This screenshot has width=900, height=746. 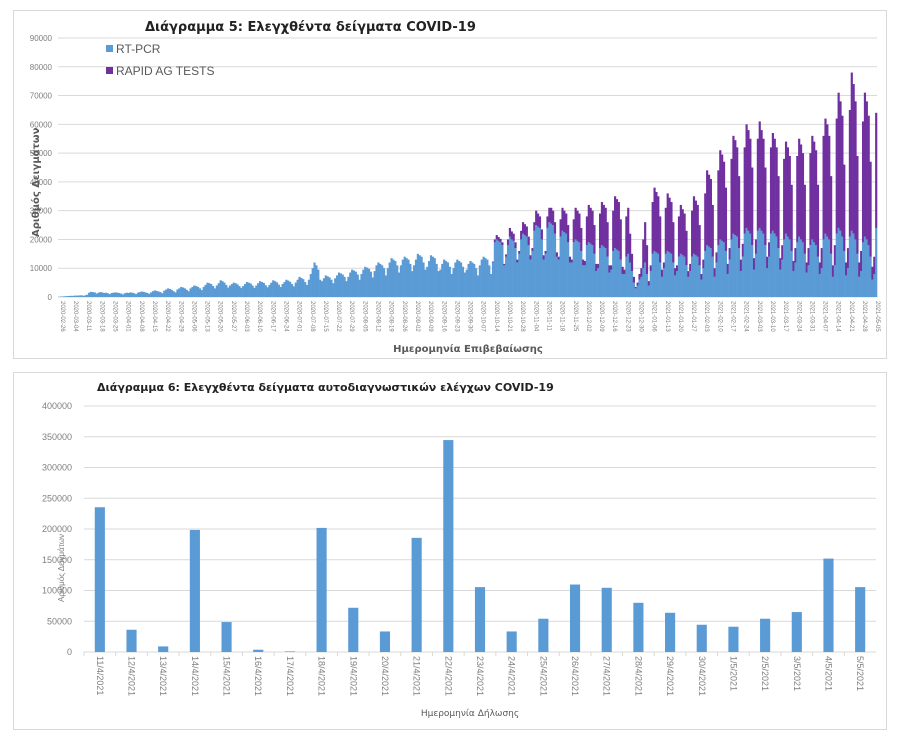 I want to click on x-tick-label: 5/5/2021, so click(x=860, y=673).